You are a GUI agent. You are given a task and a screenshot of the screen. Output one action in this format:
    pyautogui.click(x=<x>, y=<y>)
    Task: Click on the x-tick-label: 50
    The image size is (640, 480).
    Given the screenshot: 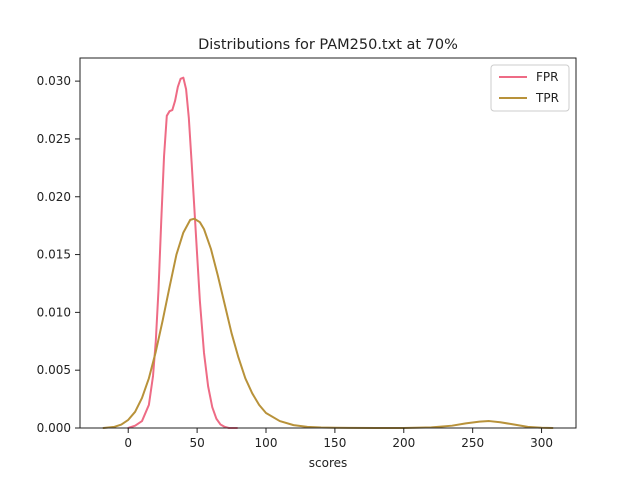 What is the action you would take?
    pyautogui.click(x=196, y=443)
    